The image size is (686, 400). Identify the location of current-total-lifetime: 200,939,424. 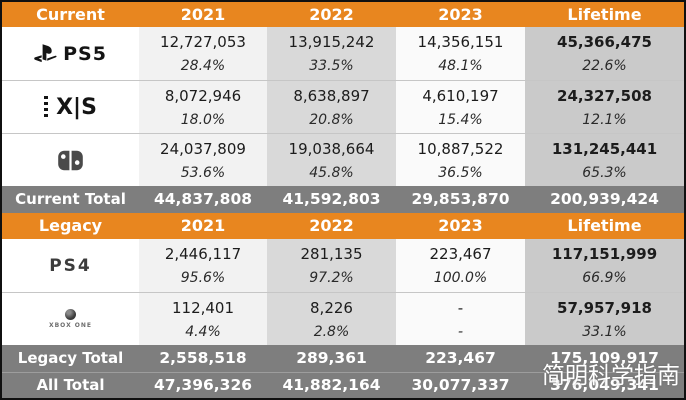
(604, 199).